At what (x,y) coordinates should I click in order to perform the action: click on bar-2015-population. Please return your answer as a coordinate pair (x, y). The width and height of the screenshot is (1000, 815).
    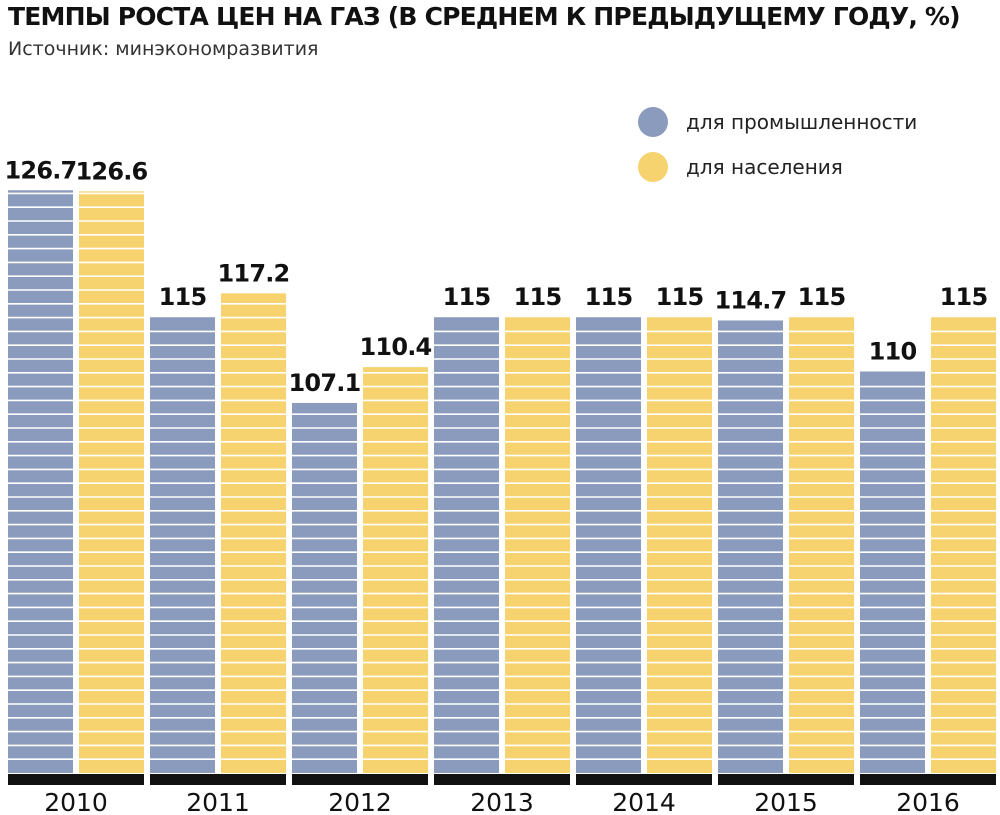
    Looking at the image, I should click on (821, 545).